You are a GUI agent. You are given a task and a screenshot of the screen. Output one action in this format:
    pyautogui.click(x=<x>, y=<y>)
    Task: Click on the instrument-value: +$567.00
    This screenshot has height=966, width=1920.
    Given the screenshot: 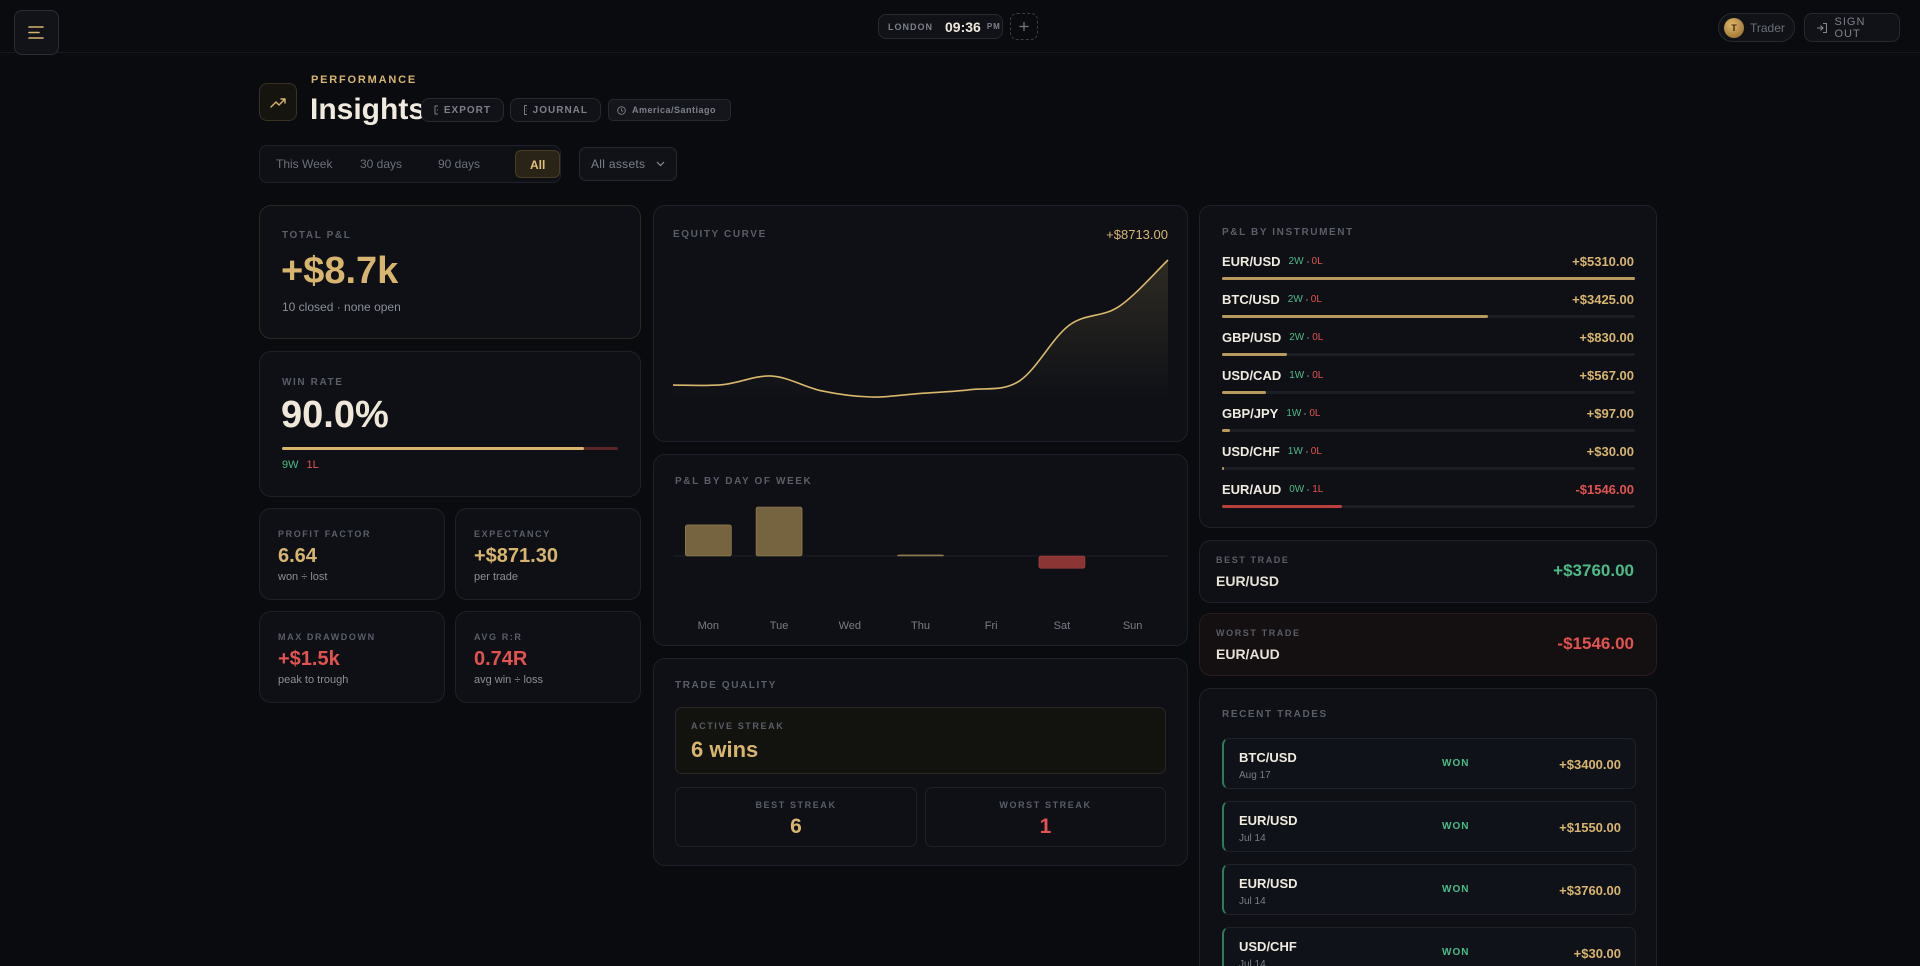 What is the action you would take?
    pyautogui.click(x=1606, y=375)
    